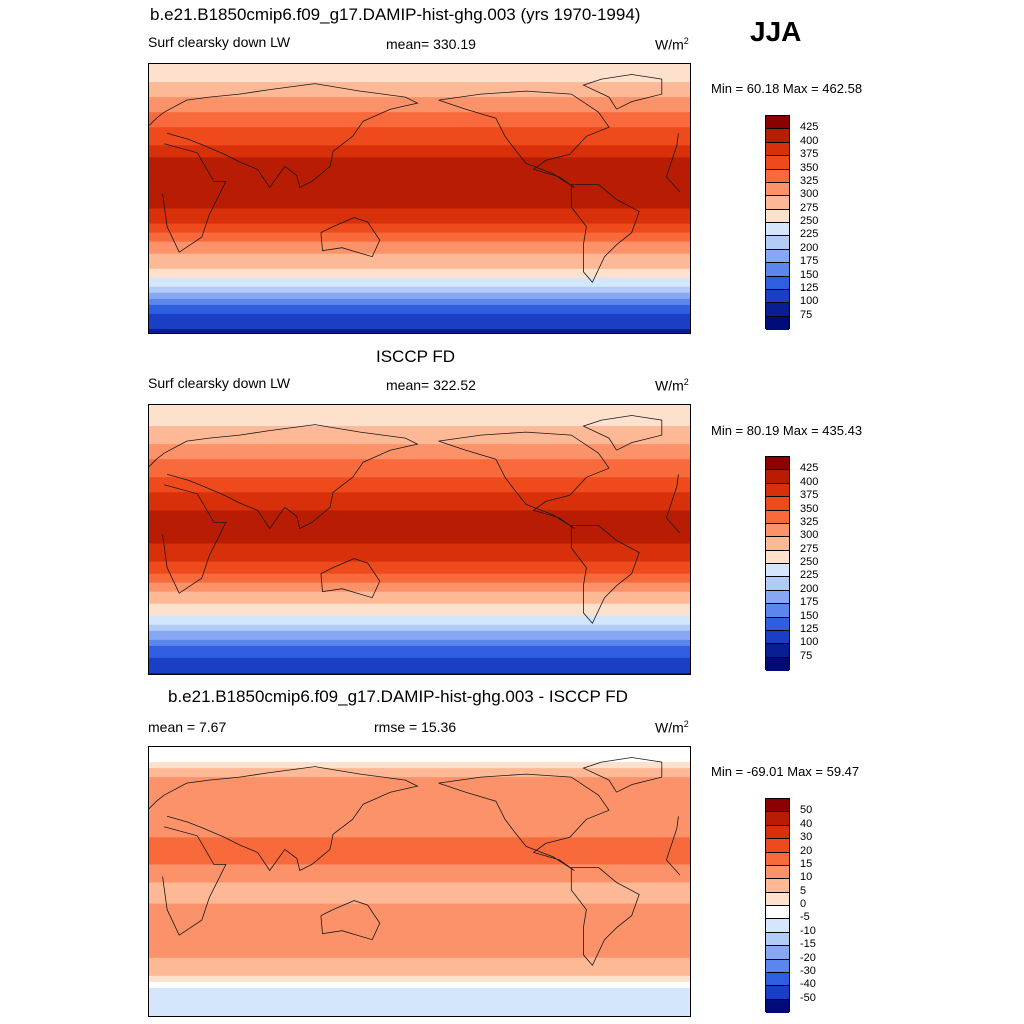 This screenshot has width=1024, height=1024. I want to click on colorbar-tick-label: 5, so click(803, 890).